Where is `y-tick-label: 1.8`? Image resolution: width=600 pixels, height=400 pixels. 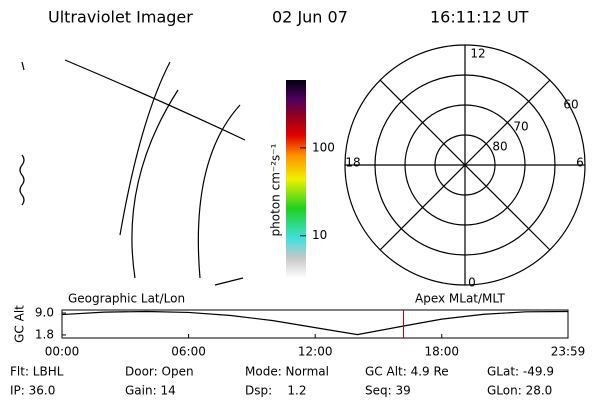
y-tick-label: 1.8 is located at coordinates (44, 334).